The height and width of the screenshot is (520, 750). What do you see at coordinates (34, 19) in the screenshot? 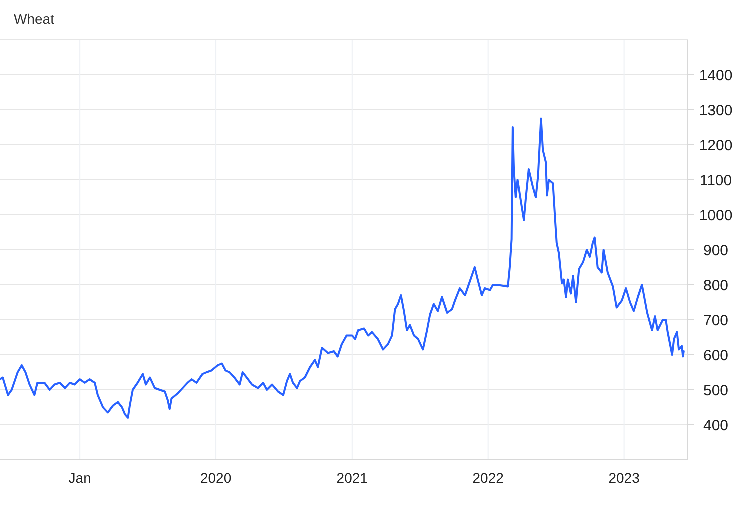
I see `chart-title: Wheat` at bounding box center [34, 19].